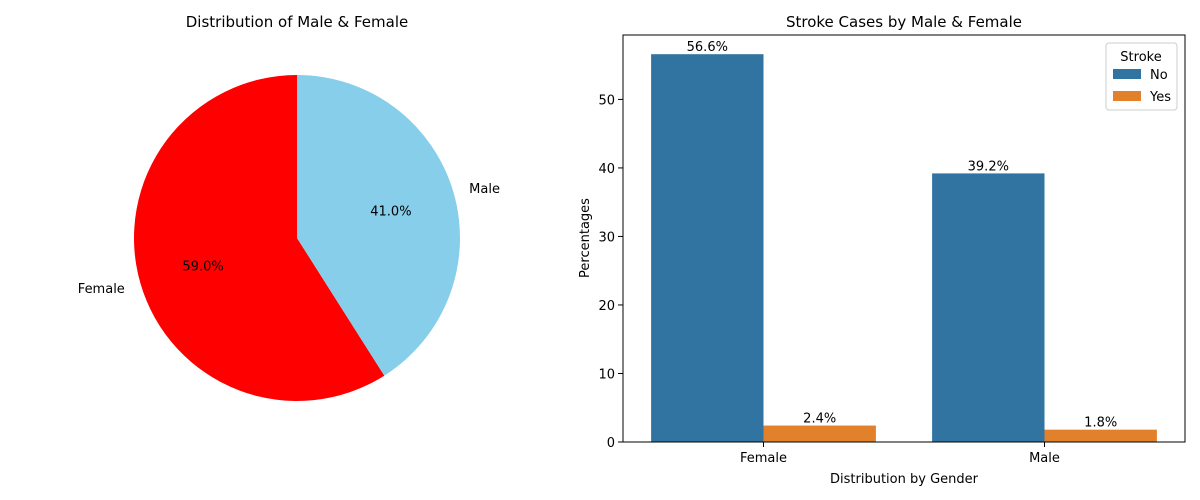 This screenshot has width=1200, height=500. I want to click on y-tick-label-50: 50, so click(606, 100).